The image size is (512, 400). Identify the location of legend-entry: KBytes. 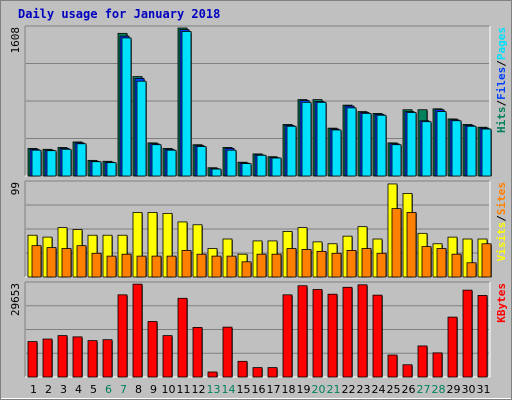
(501, 303).